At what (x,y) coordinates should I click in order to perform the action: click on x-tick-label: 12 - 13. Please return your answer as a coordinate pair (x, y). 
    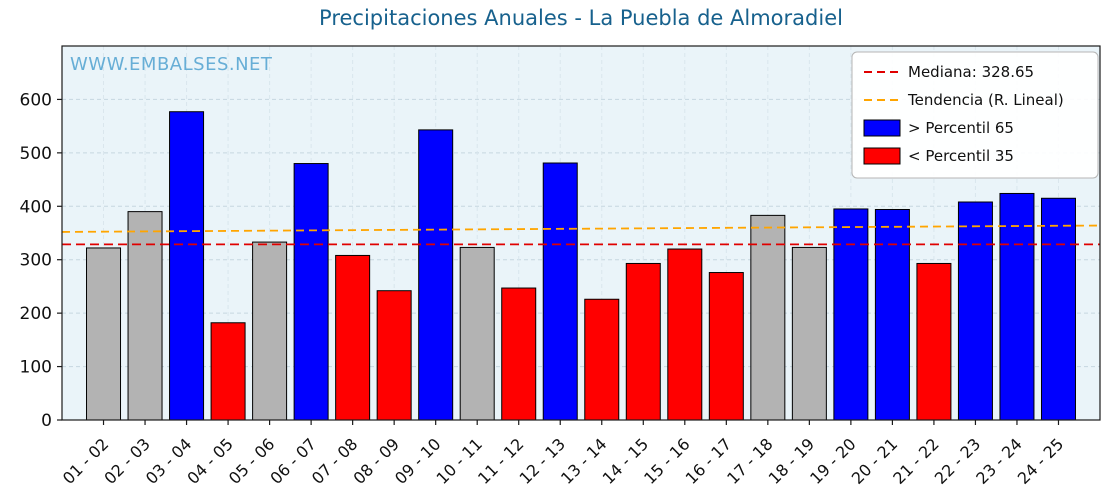
    Looking at the image, I should click on (543, 461).